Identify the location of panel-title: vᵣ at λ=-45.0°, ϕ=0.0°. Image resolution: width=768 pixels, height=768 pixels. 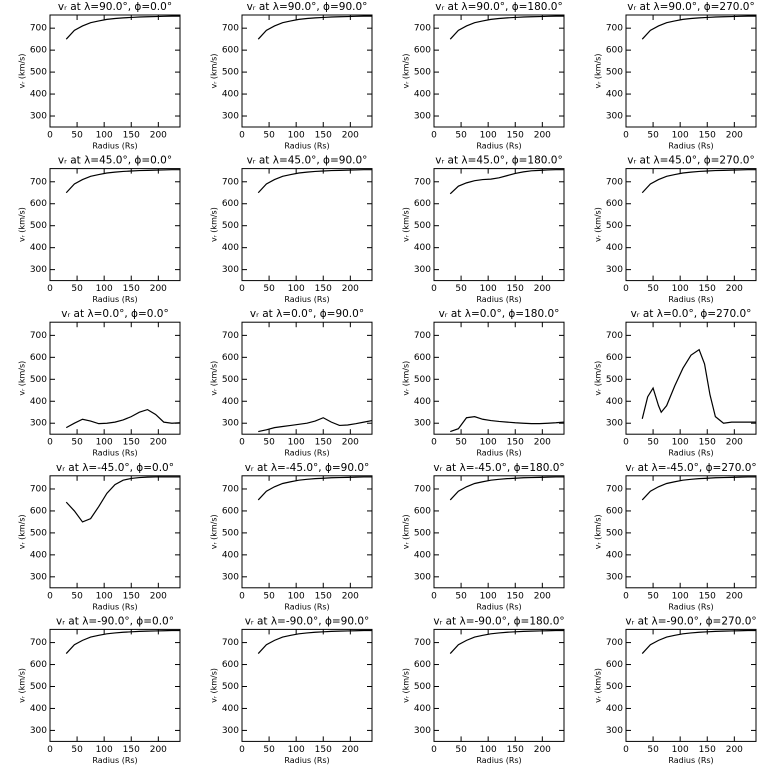
(115, 468).